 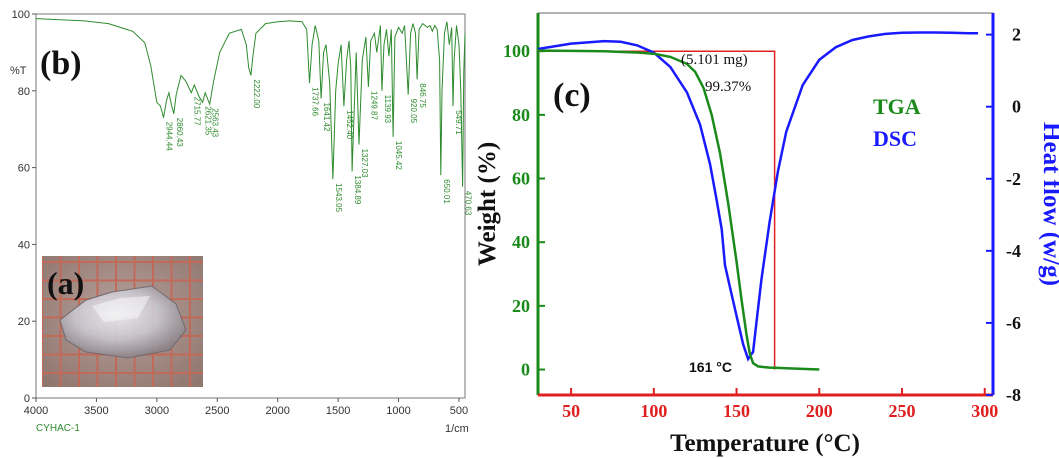 I want to click on crystal-photo-inset: (a), so click(x=122, y=321).